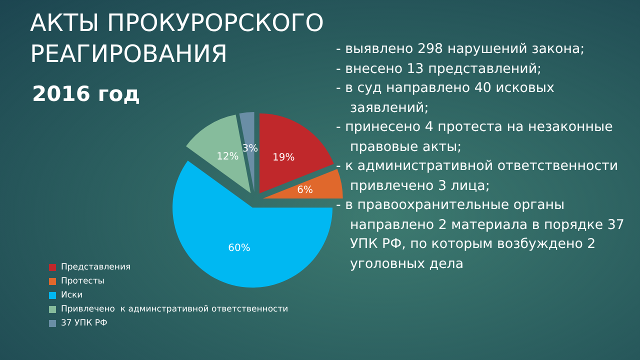 The width and height of the screenshot is (640, 360). I want to click on data-label: 12%, so click(227, 156).